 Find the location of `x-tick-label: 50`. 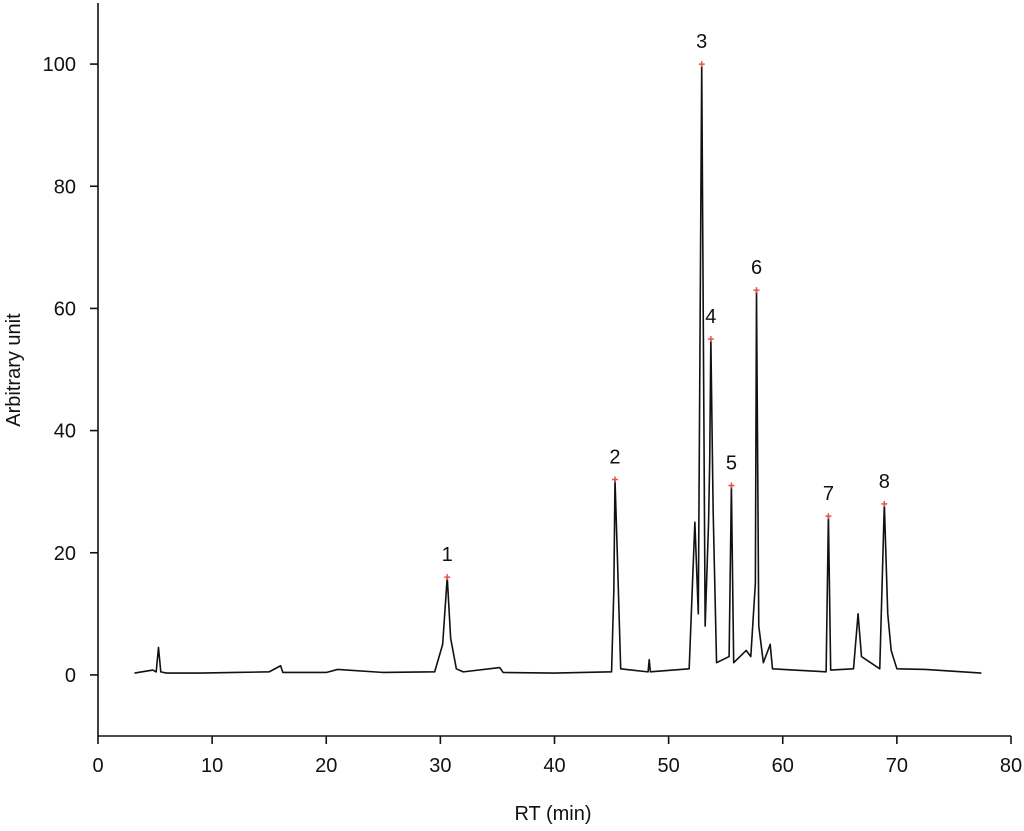

x-tick-label: 50 is located at coordinates (669, 766).